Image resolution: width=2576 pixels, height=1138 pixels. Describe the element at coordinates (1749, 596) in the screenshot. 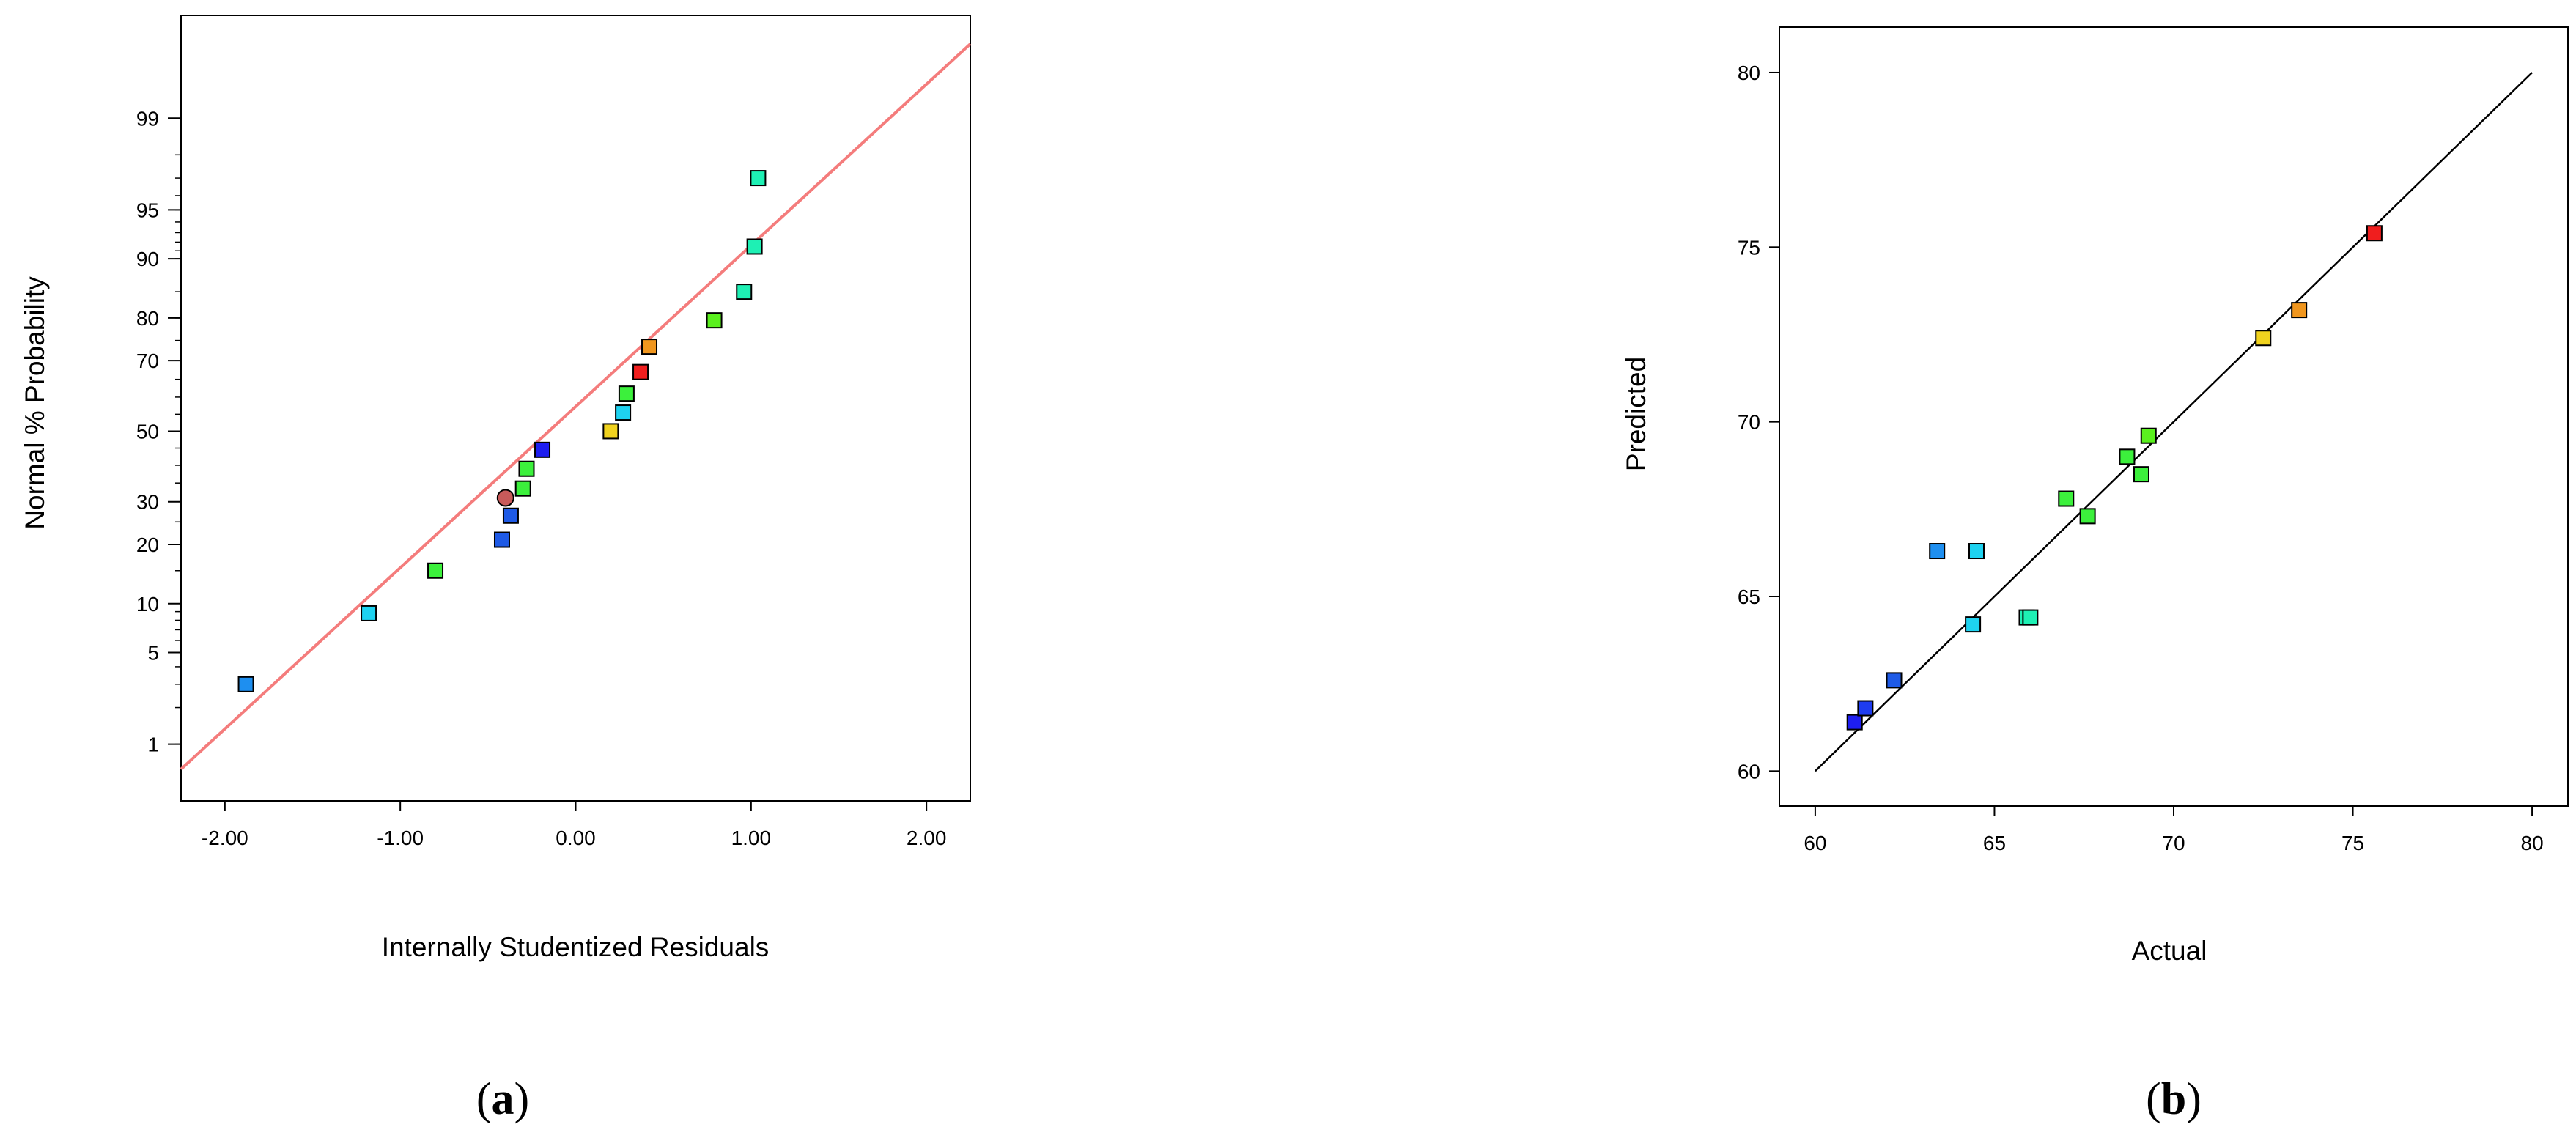

I see `y-tick-label: 65` at that location.